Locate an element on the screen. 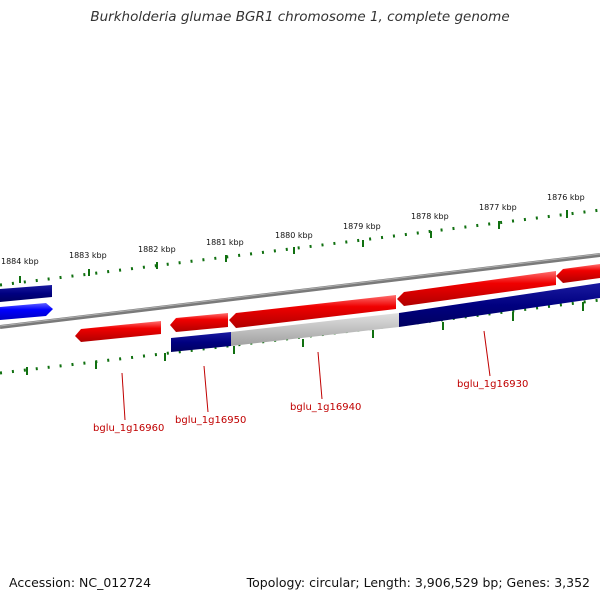 This screenshot has width=600, height=600. tick-label: 1881 kbp is located at coordinates (225, 242).